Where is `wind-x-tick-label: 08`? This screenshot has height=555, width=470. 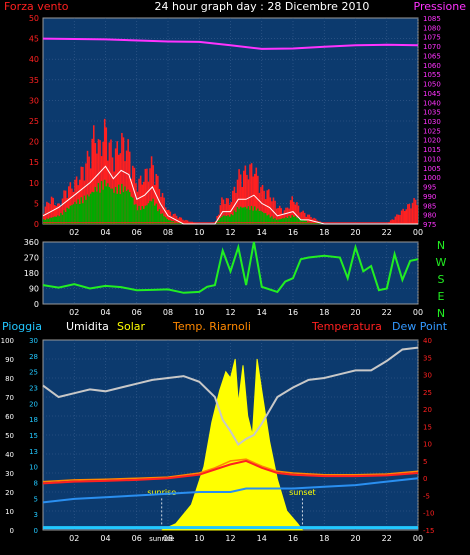 wind-x-tick-label: 08 is located at coordinates (168, 232).